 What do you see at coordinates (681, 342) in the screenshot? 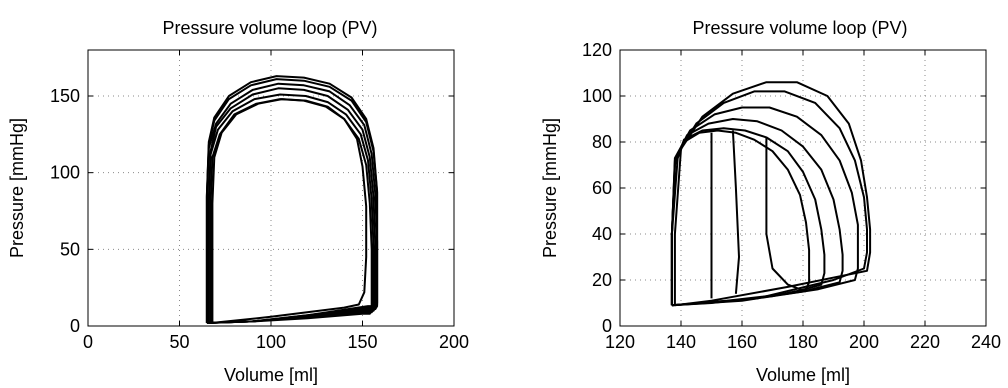
I see `x-tick-label: 140` at bounding box center [681, 342].